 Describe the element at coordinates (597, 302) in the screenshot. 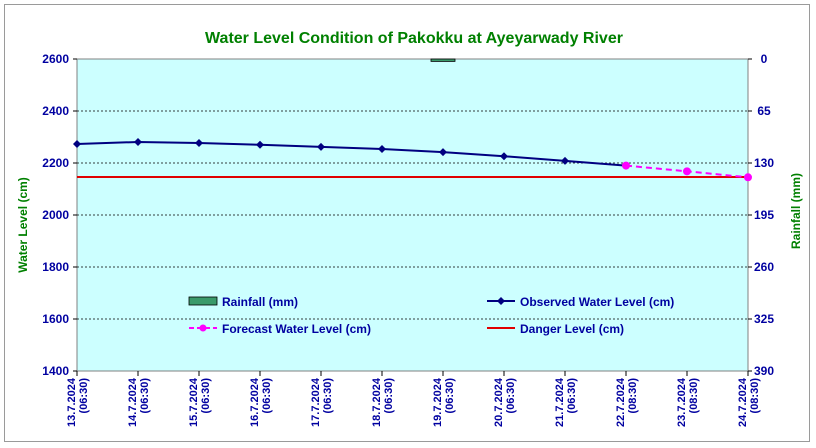

I see `legend-label-observed: Observed Water Level (cm)` at that location.